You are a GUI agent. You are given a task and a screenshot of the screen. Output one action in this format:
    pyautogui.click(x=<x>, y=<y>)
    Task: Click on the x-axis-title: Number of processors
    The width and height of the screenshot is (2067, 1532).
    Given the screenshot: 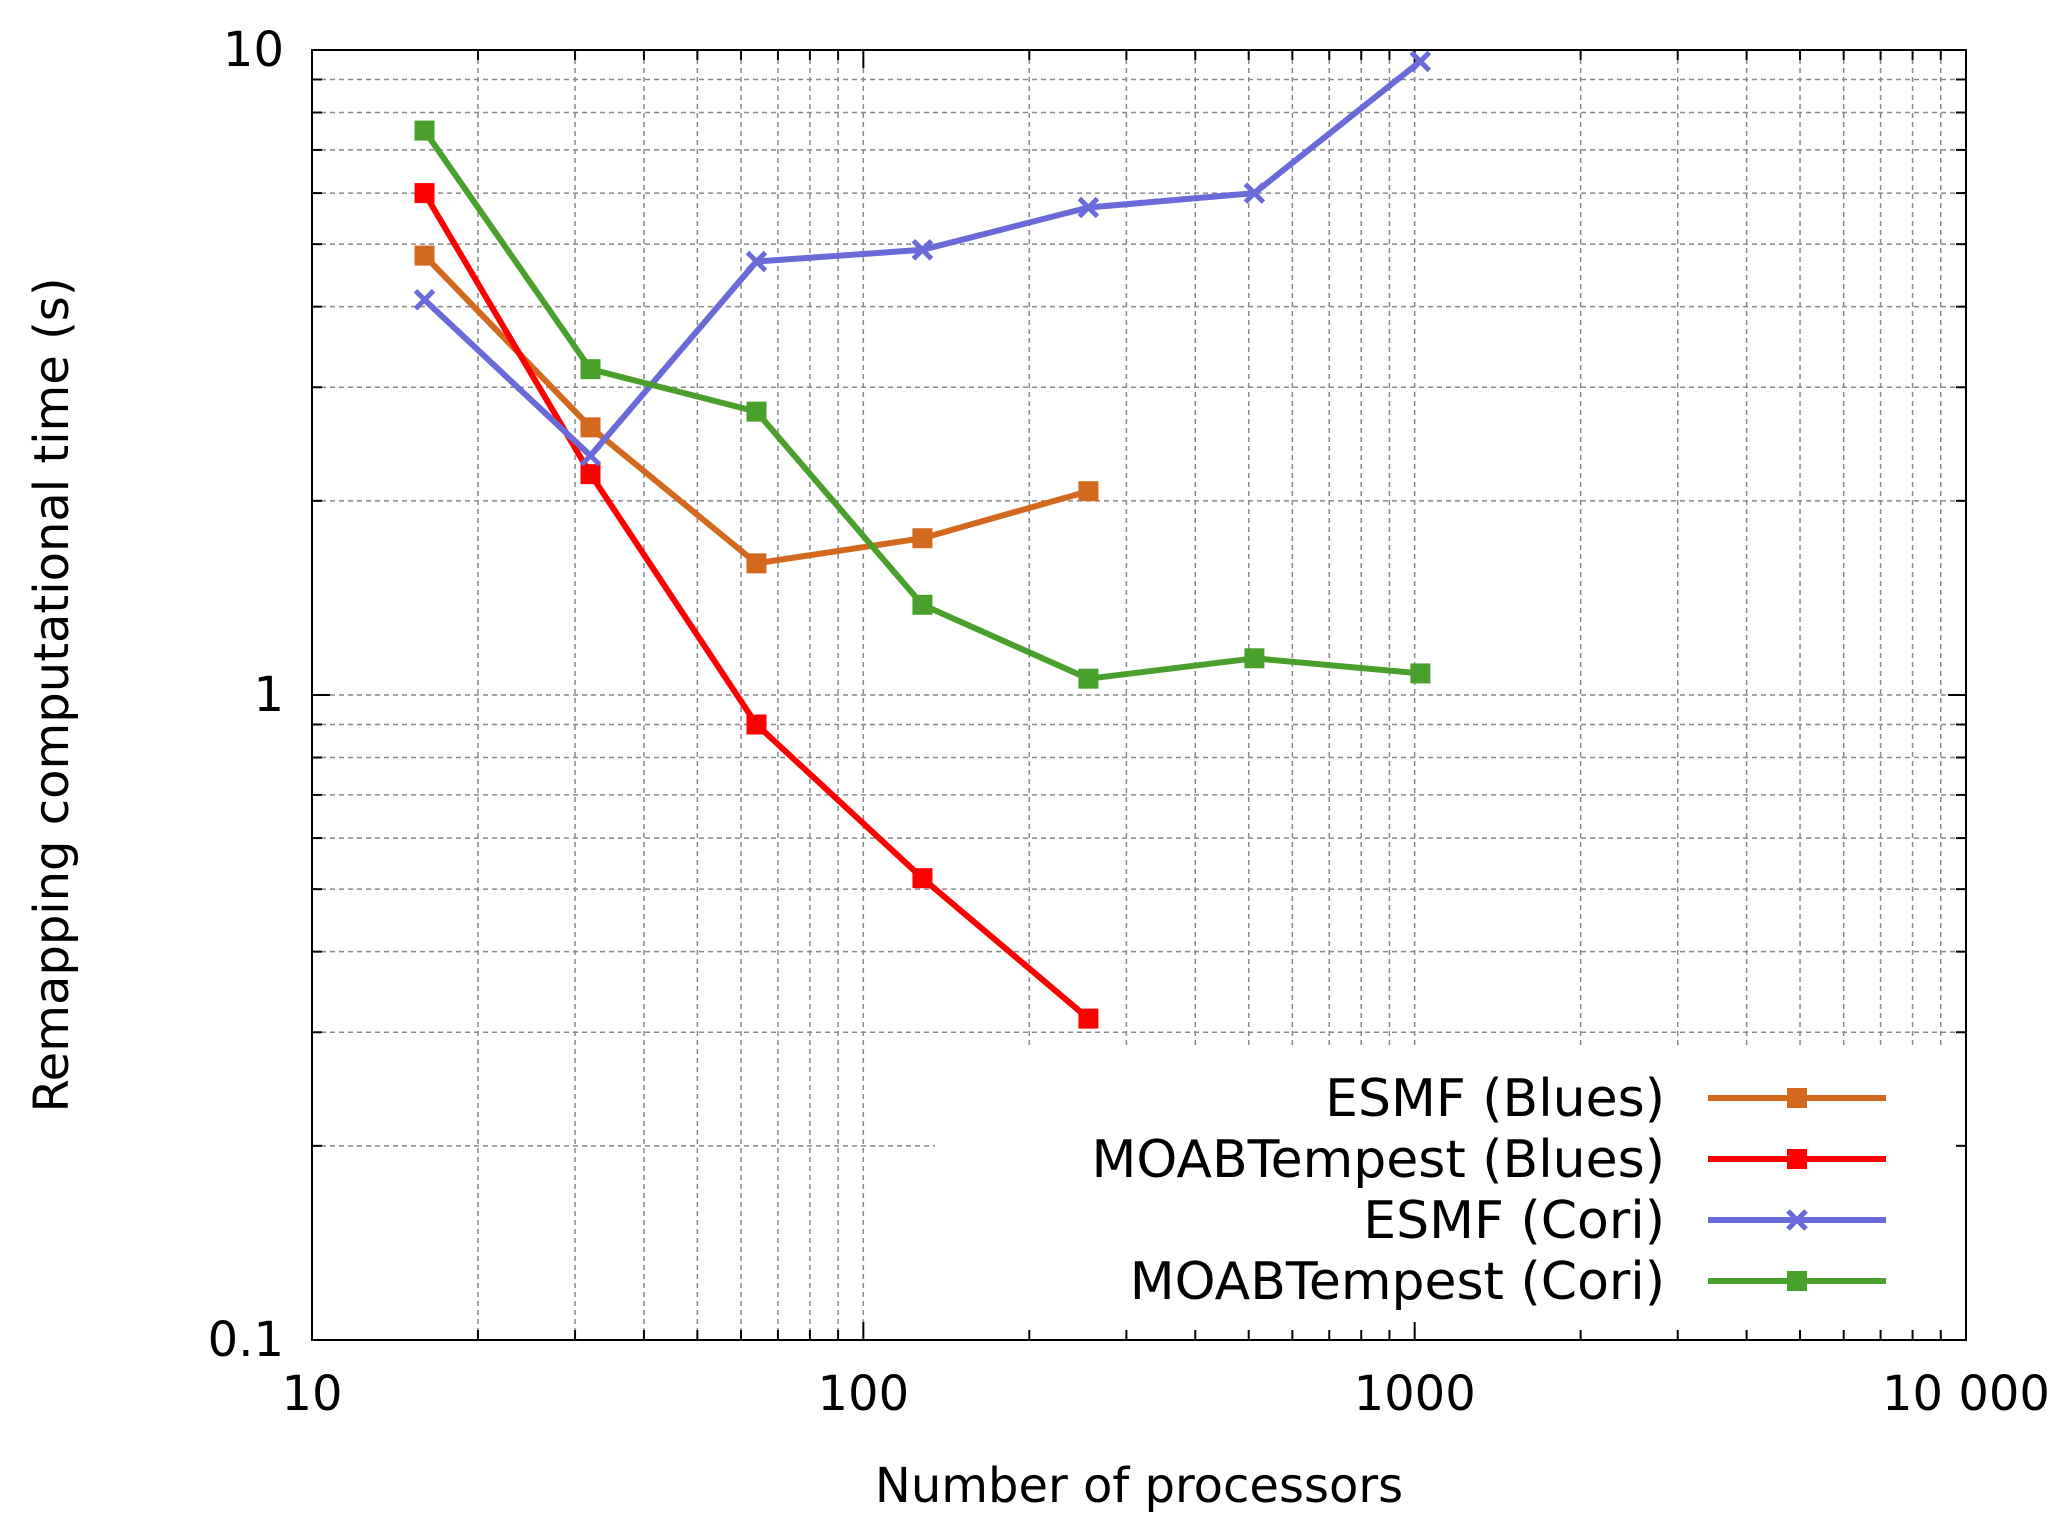 What is the action you would take?
    pyautogui.click(x=1139, y=1486)
    